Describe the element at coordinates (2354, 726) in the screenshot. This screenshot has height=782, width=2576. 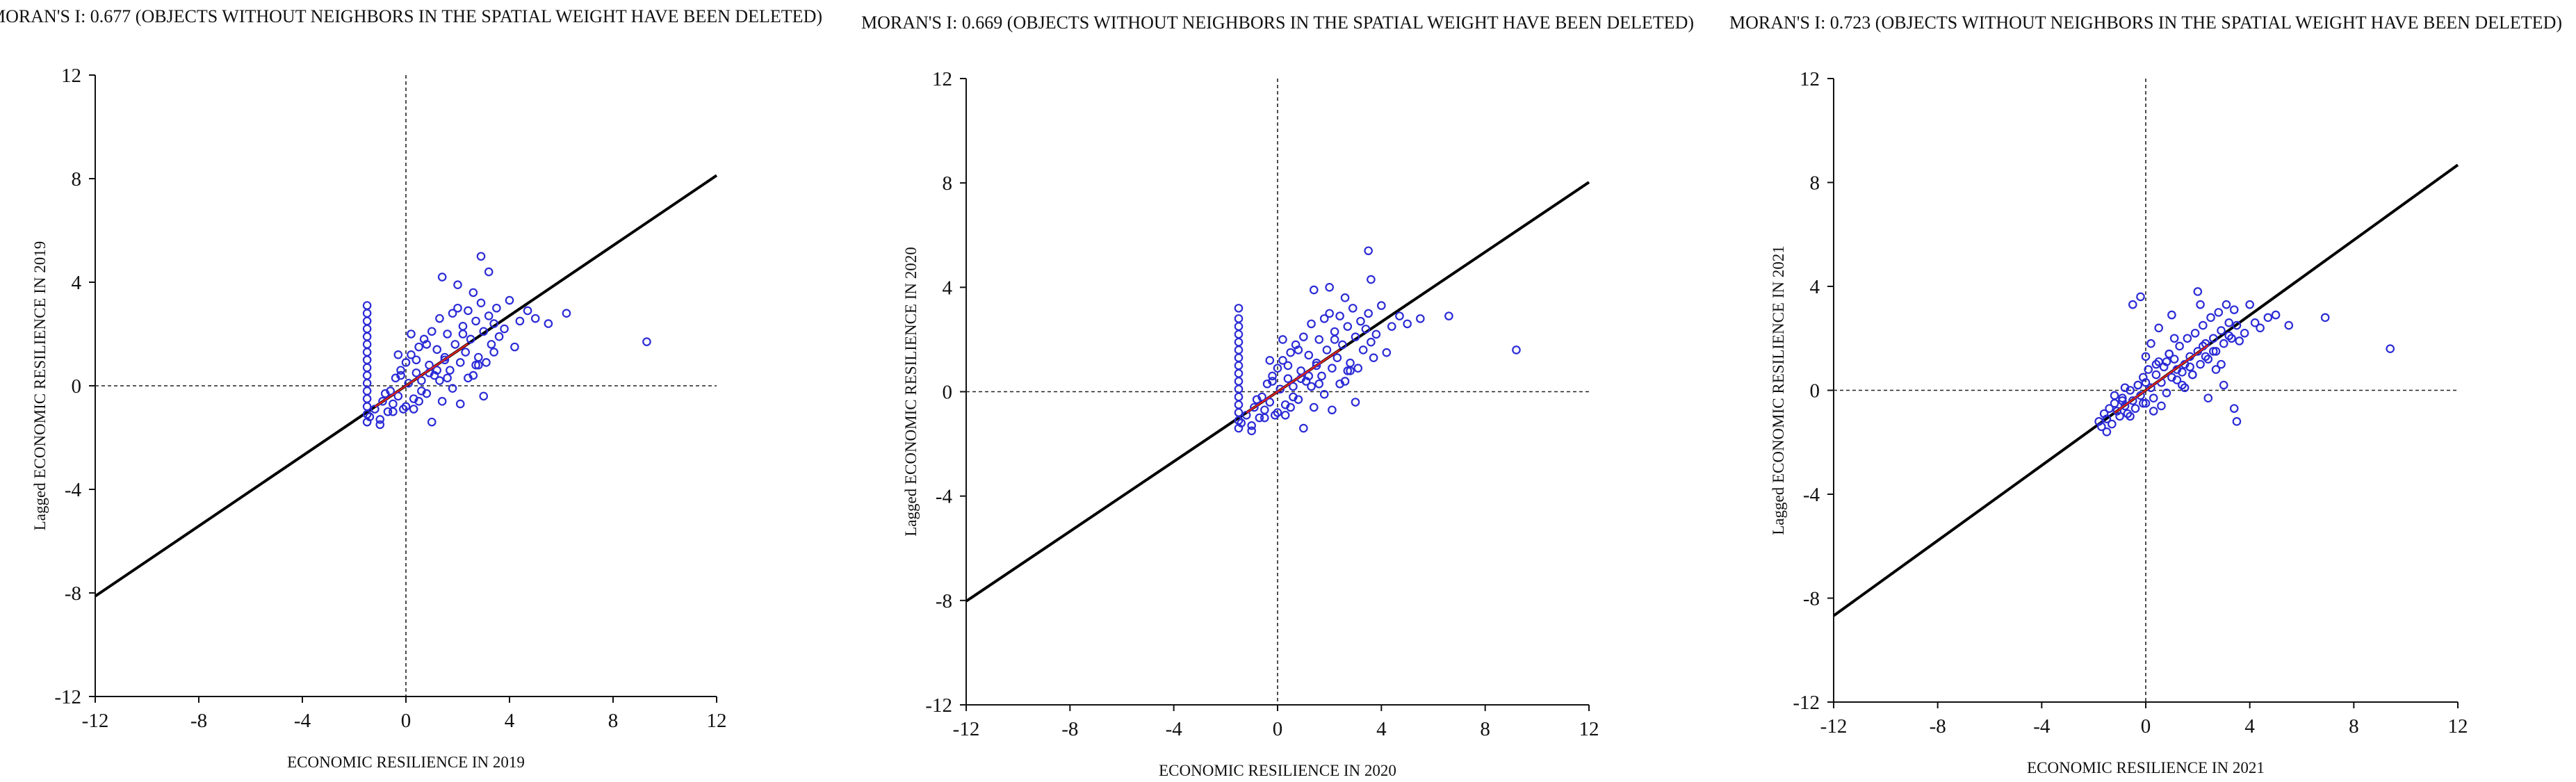
I see `x-tick-label: 8` at that location.